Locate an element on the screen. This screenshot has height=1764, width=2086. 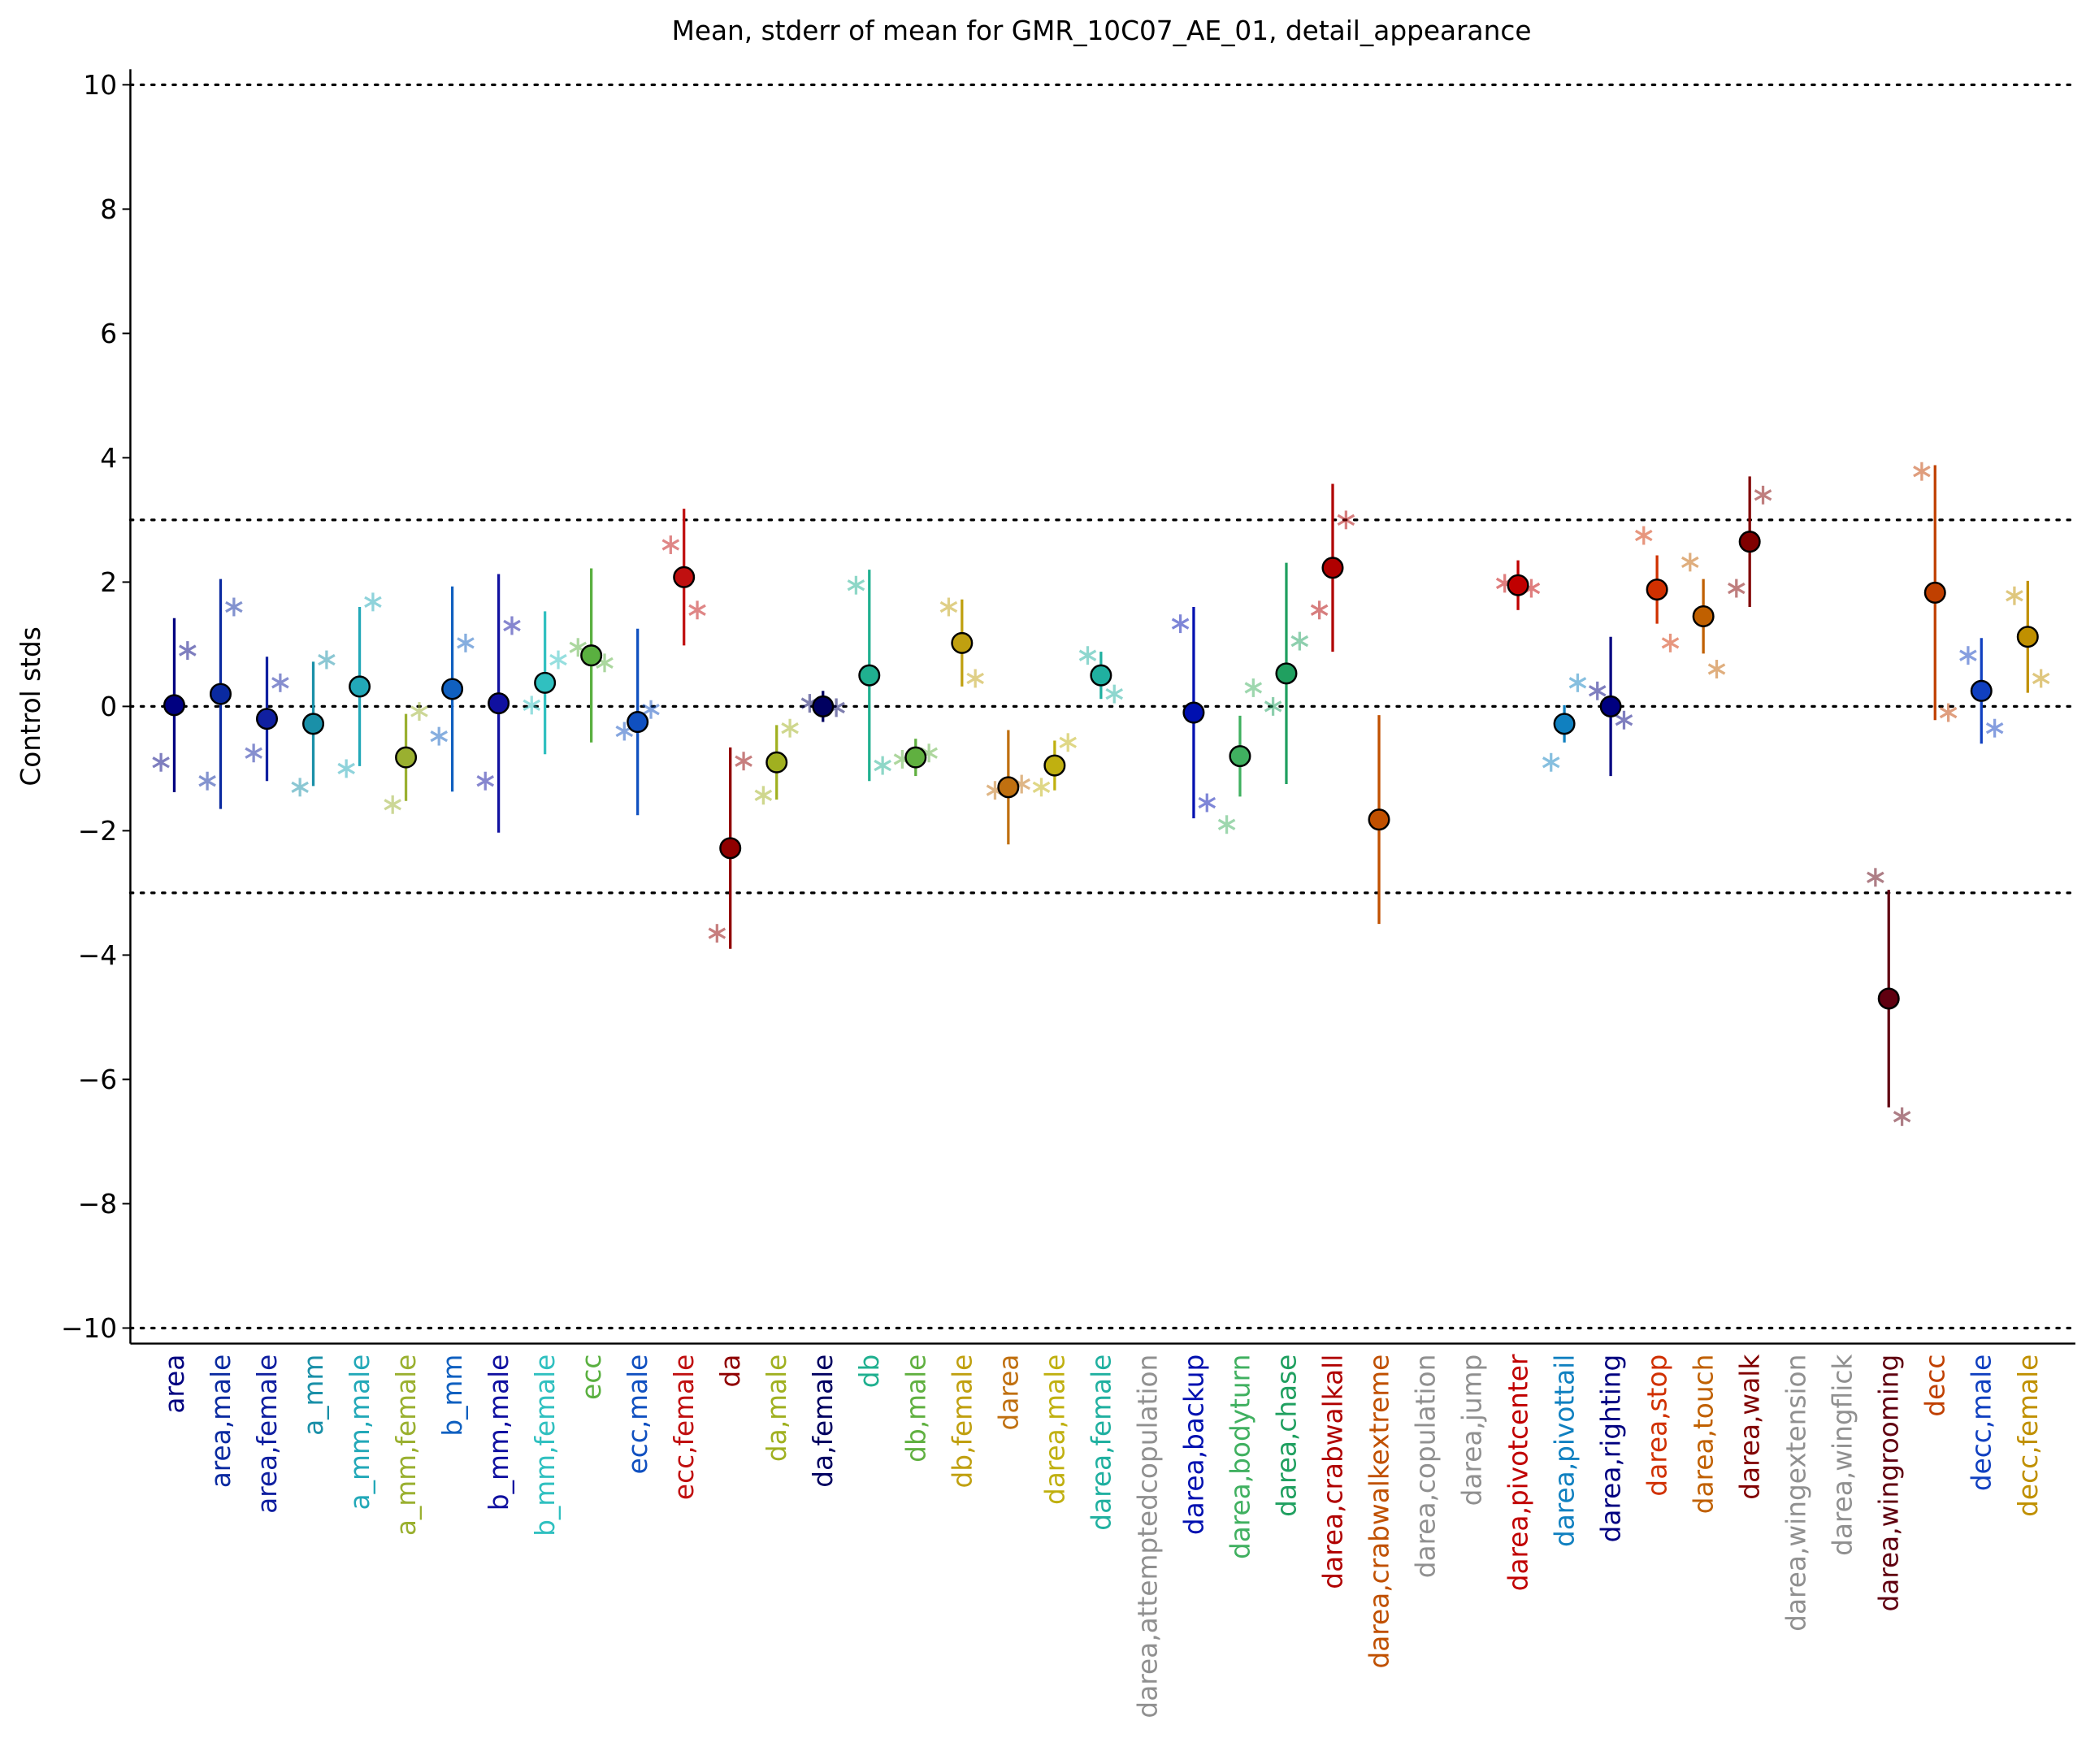
x-tick-label: decc,female is located at coordinates (2028, 1435).